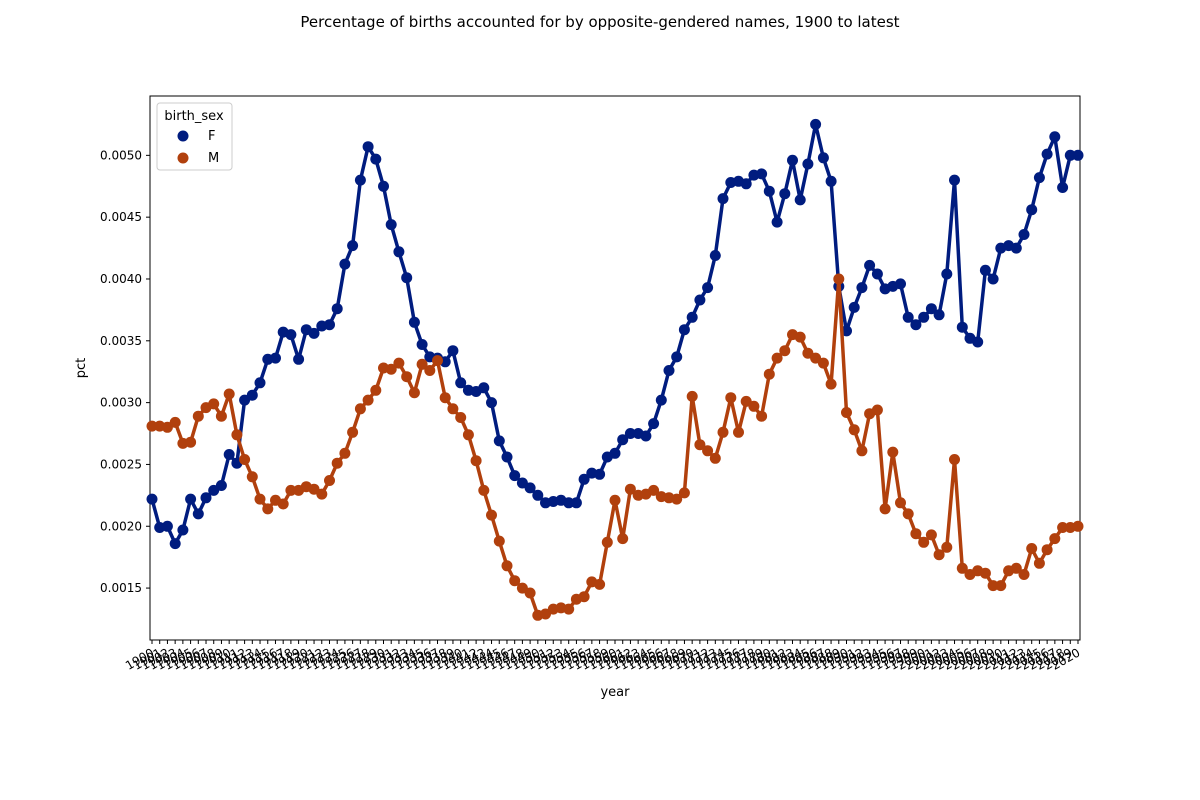  What do you see at coordinates (121, 155) in the screenshot?
I see `y-tick-label: 0.0050` at bounding box center [121, 155].